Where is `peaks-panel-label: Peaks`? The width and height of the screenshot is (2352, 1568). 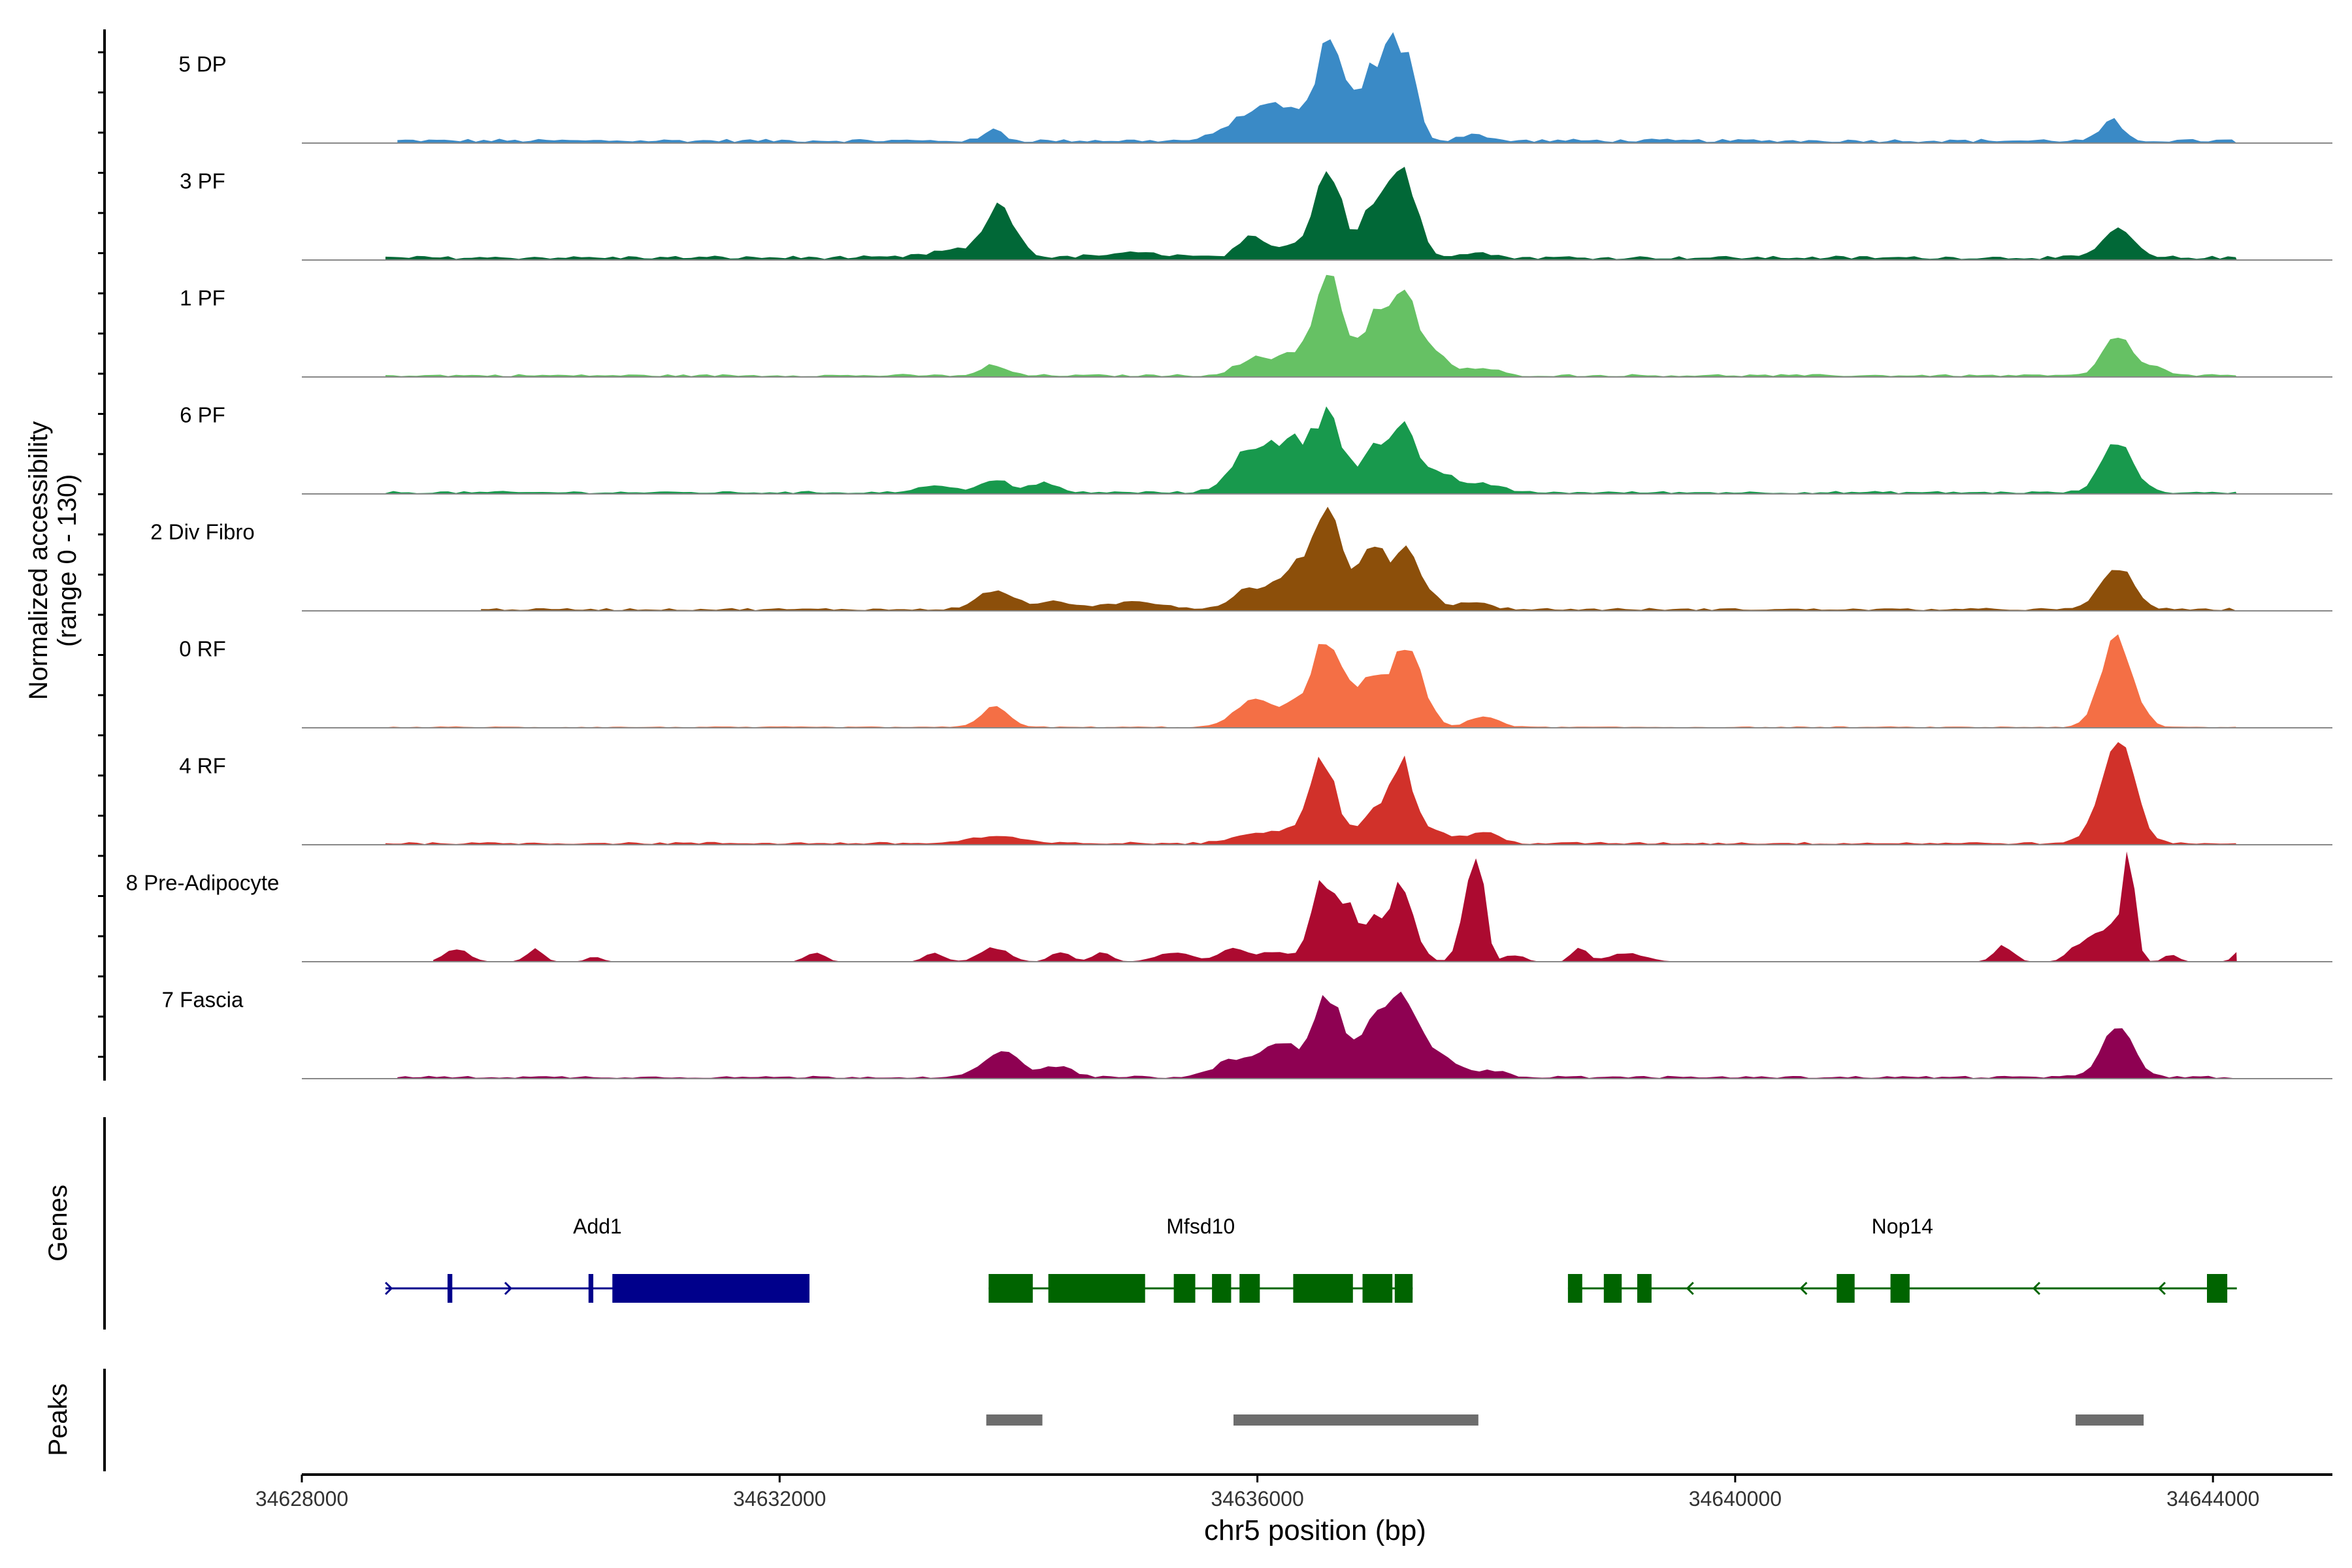 peaks-panel-label: Peaks is located at coordinates (58, 1419).